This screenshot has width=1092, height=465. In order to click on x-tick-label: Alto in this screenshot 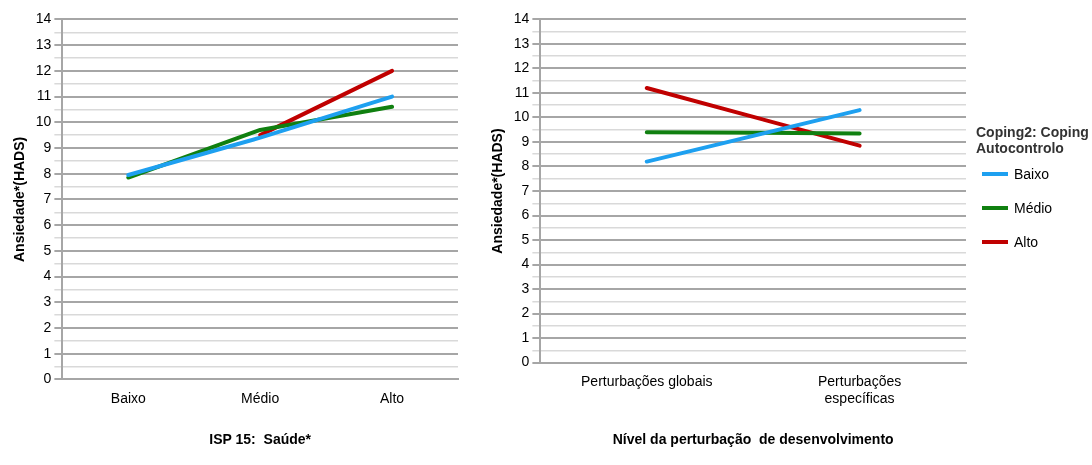, I will do `click(392, 397)`.